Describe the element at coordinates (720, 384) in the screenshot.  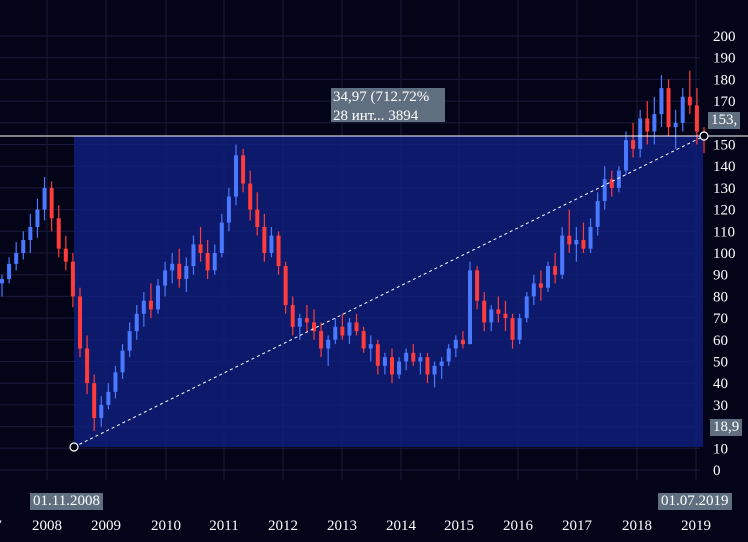
I see `y-tick-label: 40` at that location.